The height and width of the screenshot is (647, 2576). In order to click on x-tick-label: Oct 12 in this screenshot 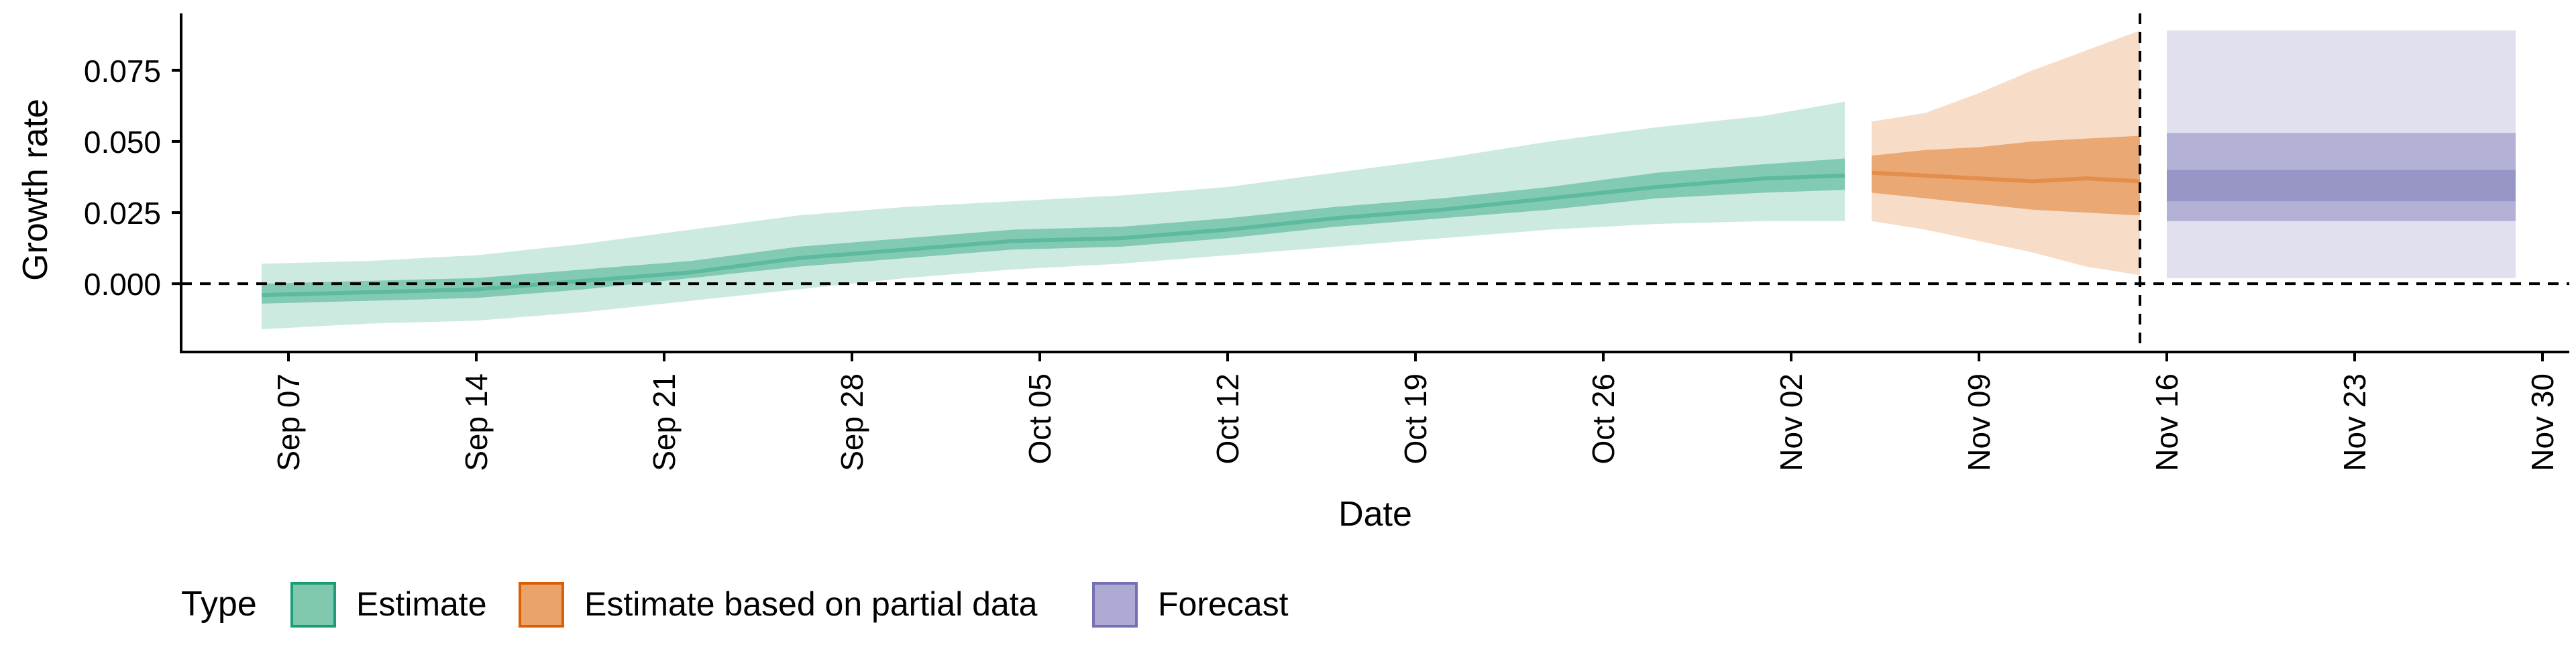, I will do `click(1227, 419)`.